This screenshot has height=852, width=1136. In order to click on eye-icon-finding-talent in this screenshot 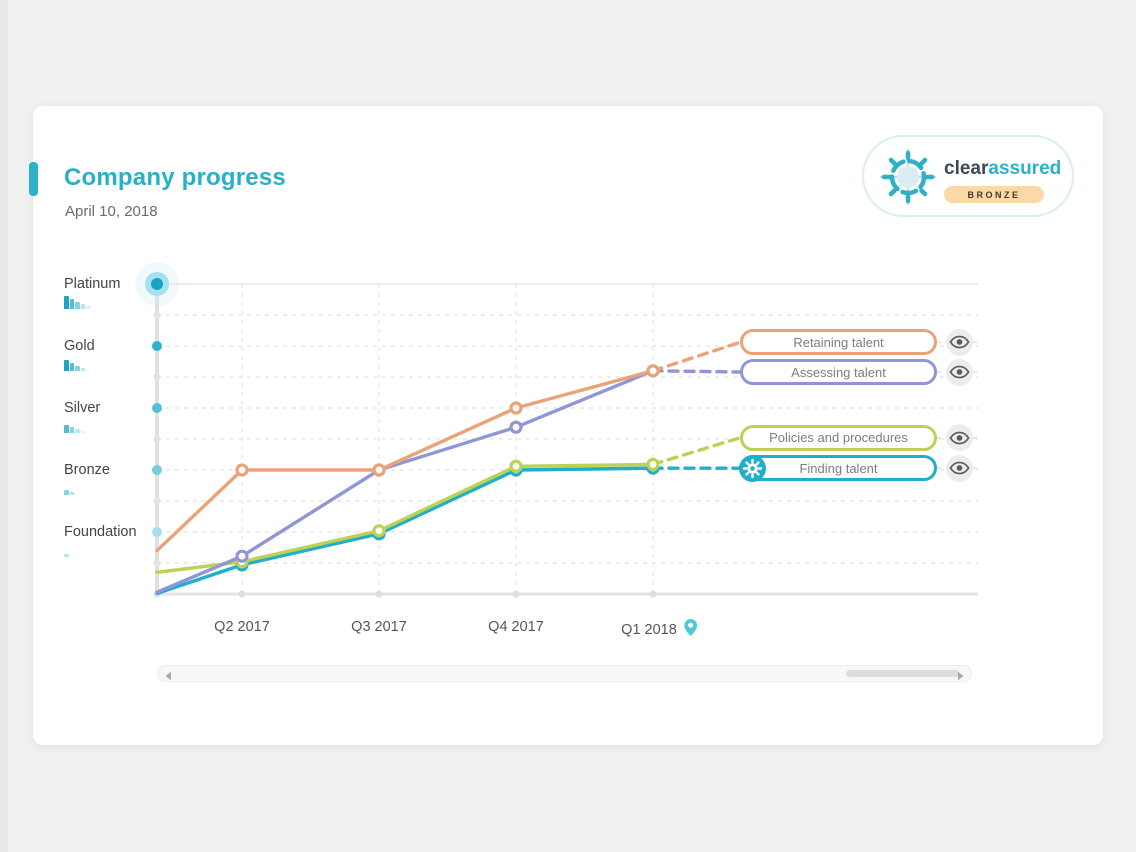, I will do `click(959, 468)`.